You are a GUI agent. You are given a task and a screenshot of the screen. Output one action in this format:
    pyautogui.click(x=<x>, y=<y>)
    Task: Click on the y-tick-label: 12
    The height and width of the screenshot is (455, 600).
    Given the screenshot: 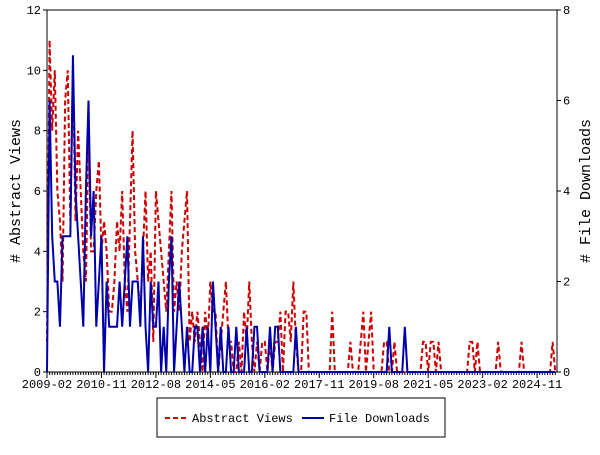 What is the action you would take?
    pyautogui.click(x=34, y=11)
    